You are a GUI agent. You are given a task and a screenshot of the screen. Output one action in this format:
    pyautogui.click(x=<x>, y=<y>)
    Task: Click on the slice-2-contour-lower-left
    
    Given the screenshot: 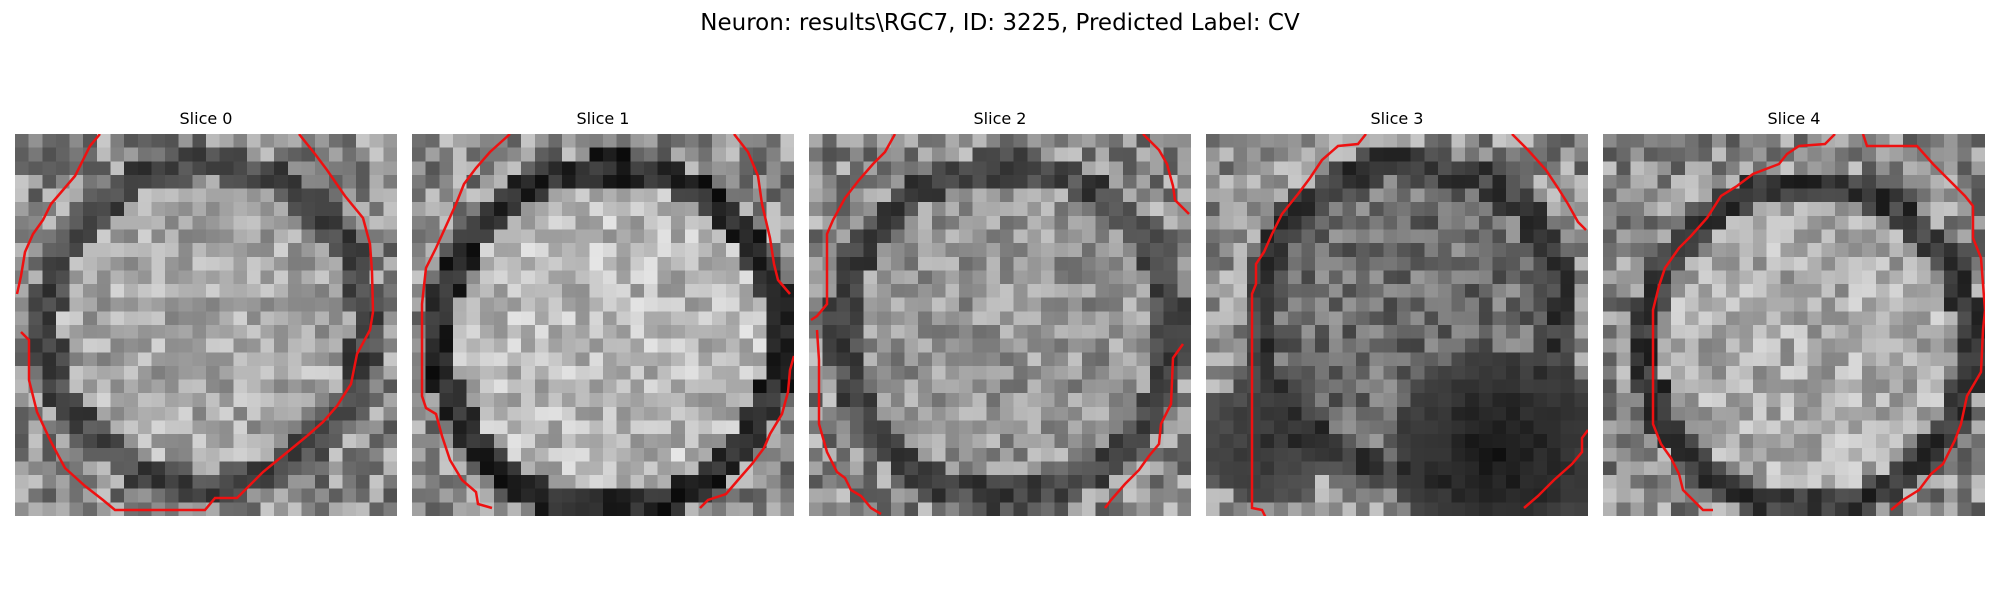 What is the action you would take?
    pyautogui.click(x=848, y=422)
    